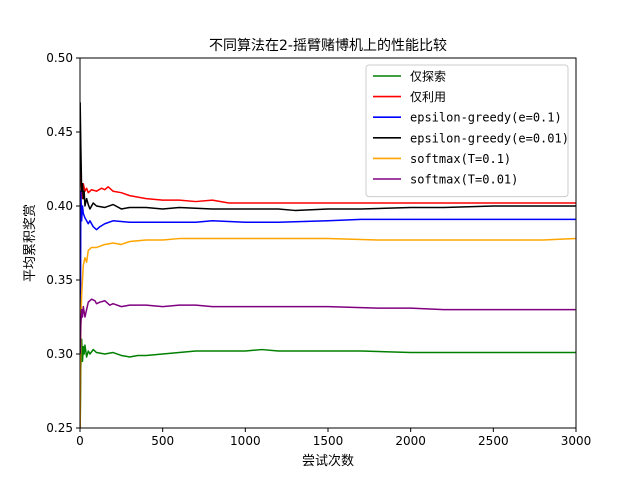 This screenshot has height=480, width=640. Describe the element at coordinates (59, 428) in the screenshot. I see `y-tick-label: 0.25` at that location.